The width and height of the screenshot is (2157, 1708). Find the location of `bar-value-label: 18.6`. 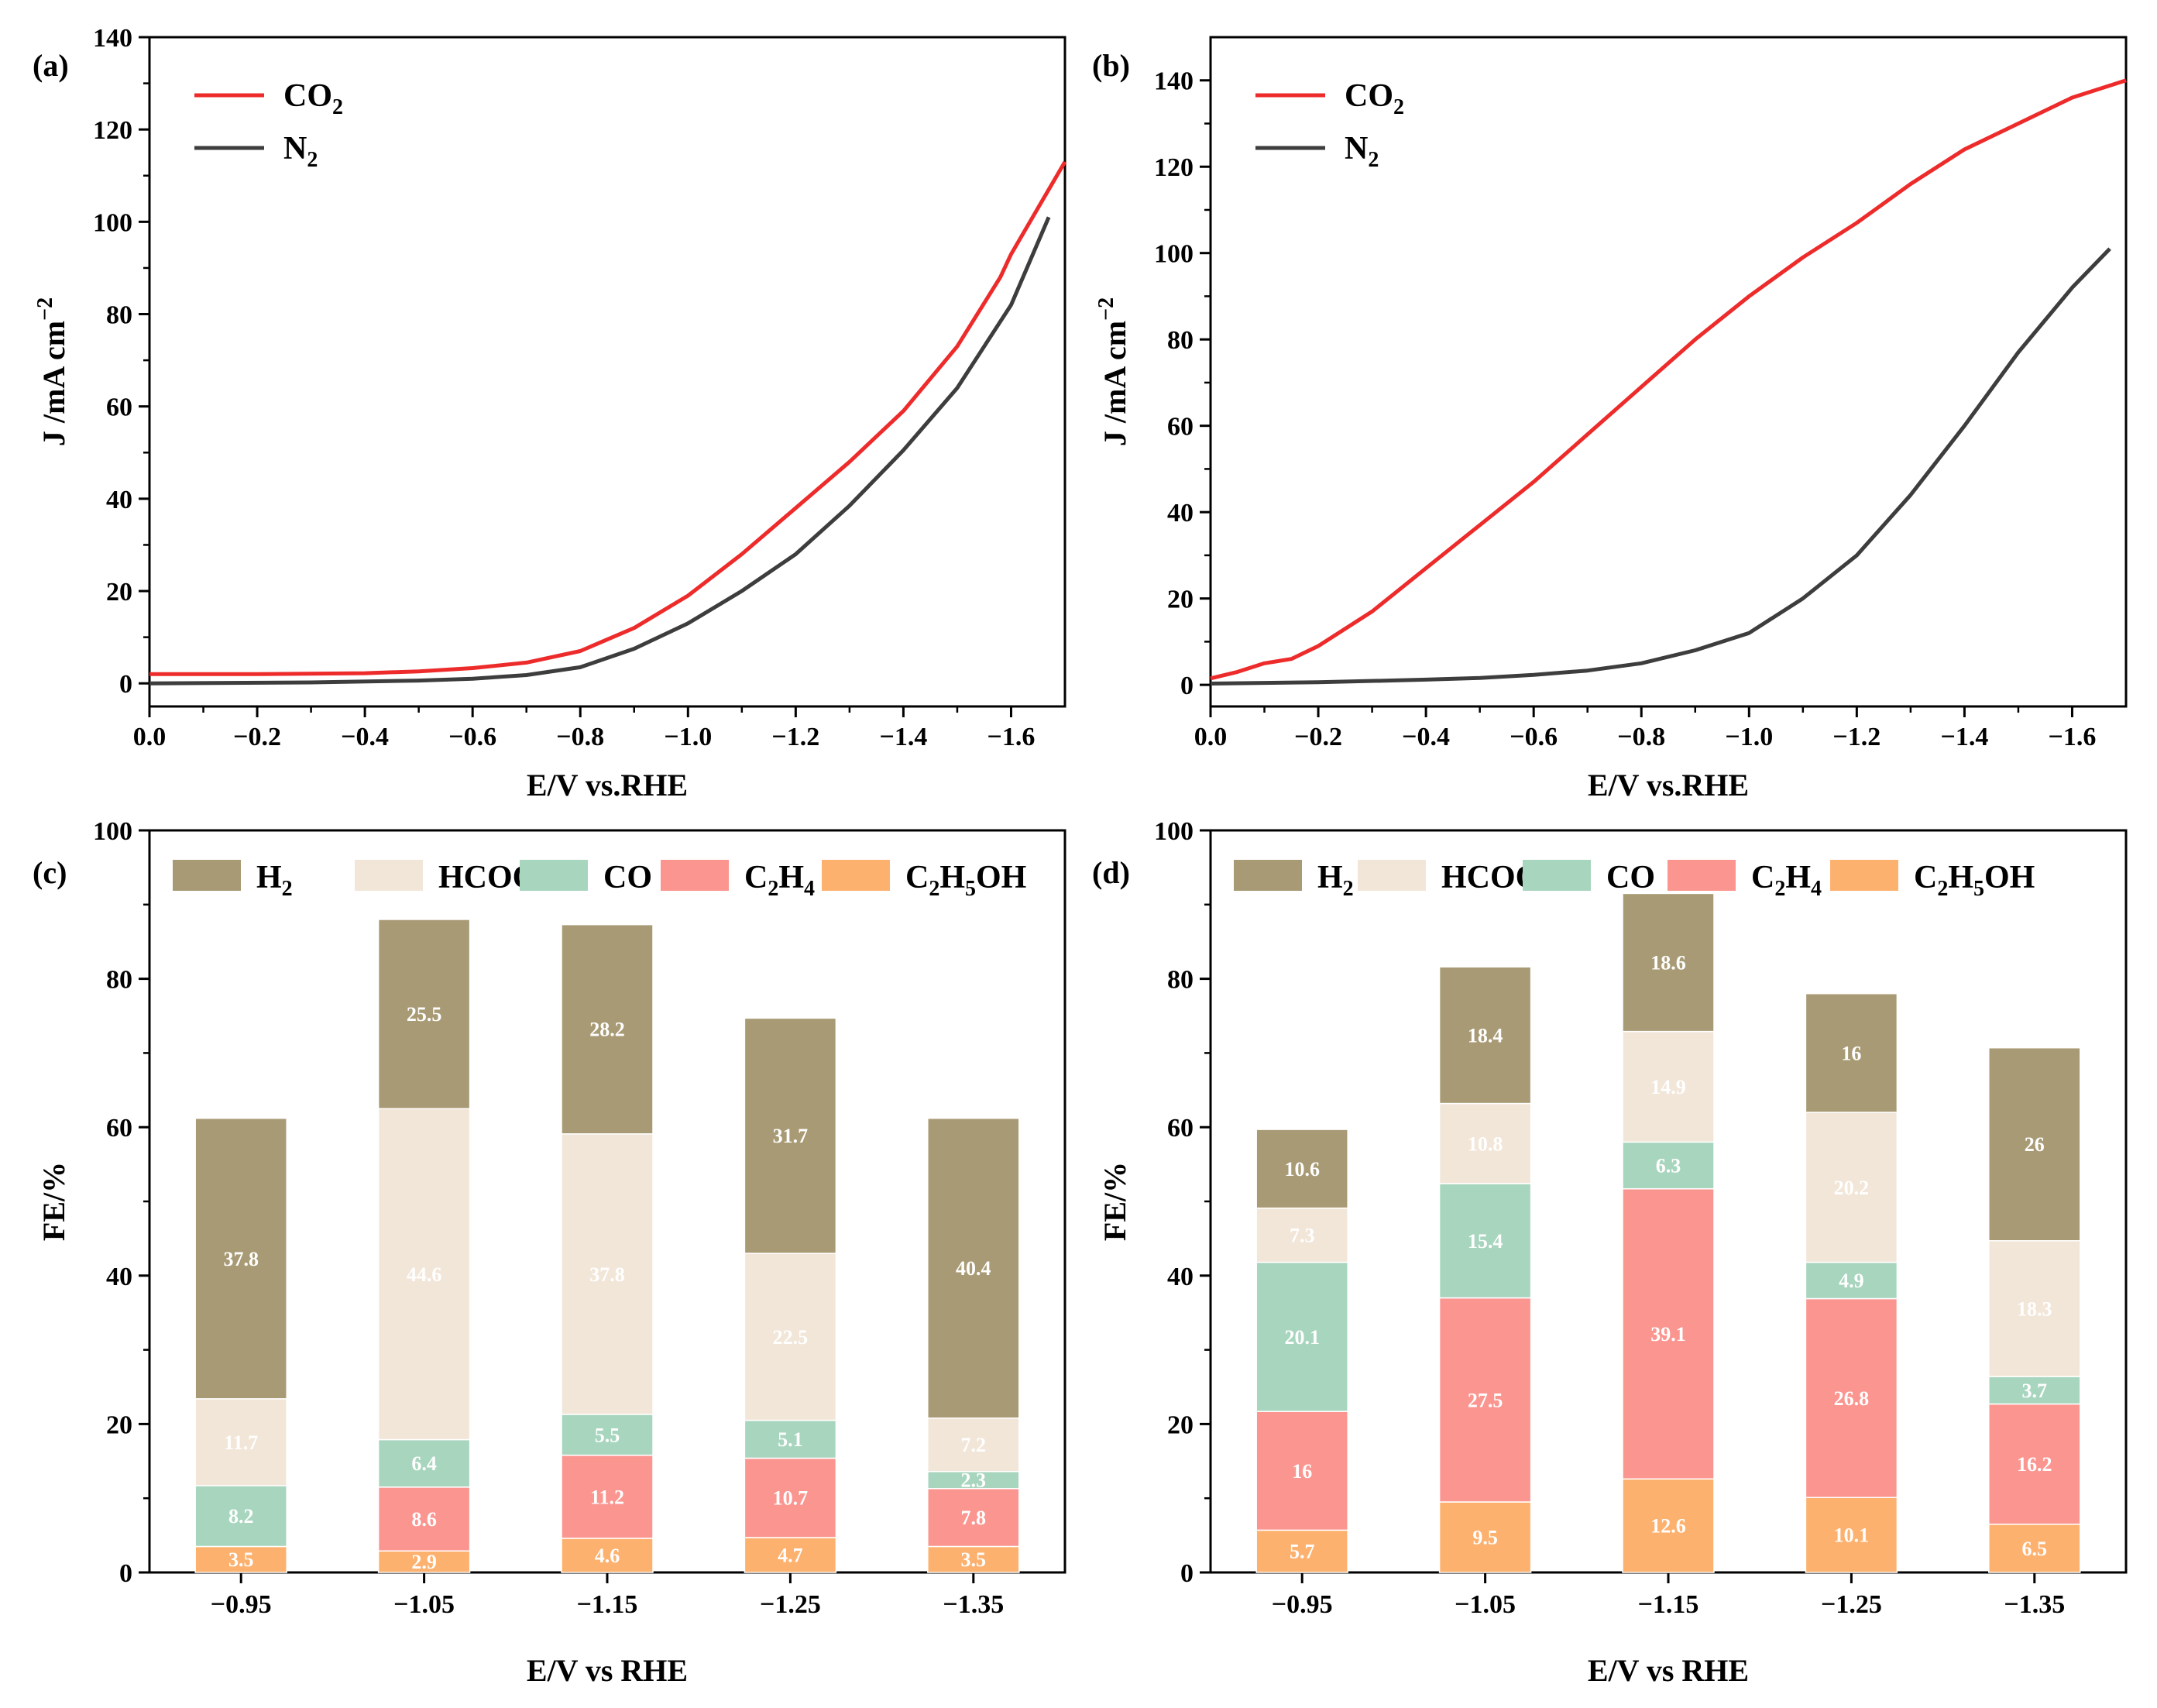

bar-value-label: 18.6 is located at coordinates (1668, 963).